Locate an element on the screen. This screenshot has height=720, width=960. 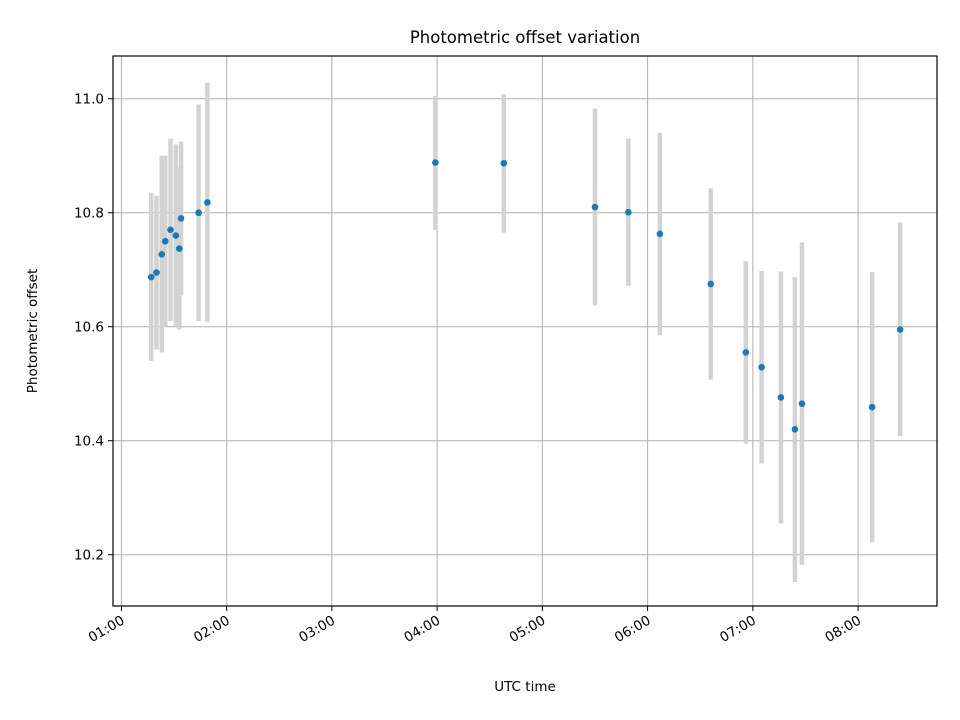
y-tick-label: 10.8 is located at coordinates (89, 214).